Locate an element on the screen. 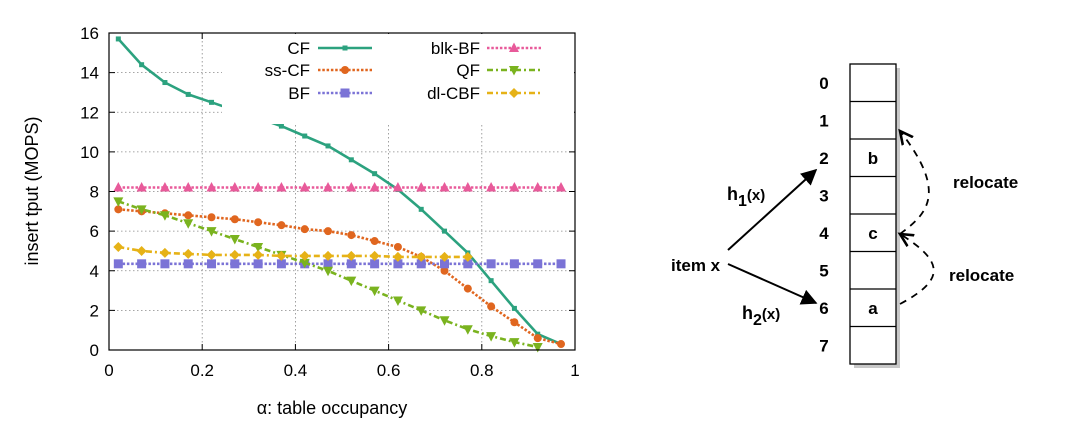 The image size is (1067, 431). series-line-dl-cbf is located at coordinates (293, 252).